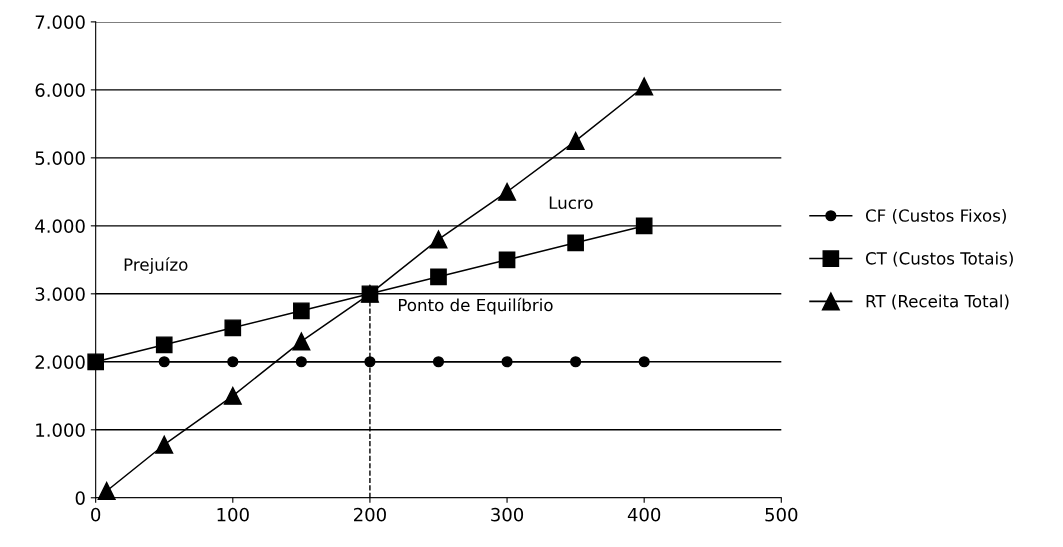 This screenshot has height=547, width=1063. Describe the element at coordinates (935, 216) in the screenshot. I see `legend-label: CF (Custos Fixos)` at that location.